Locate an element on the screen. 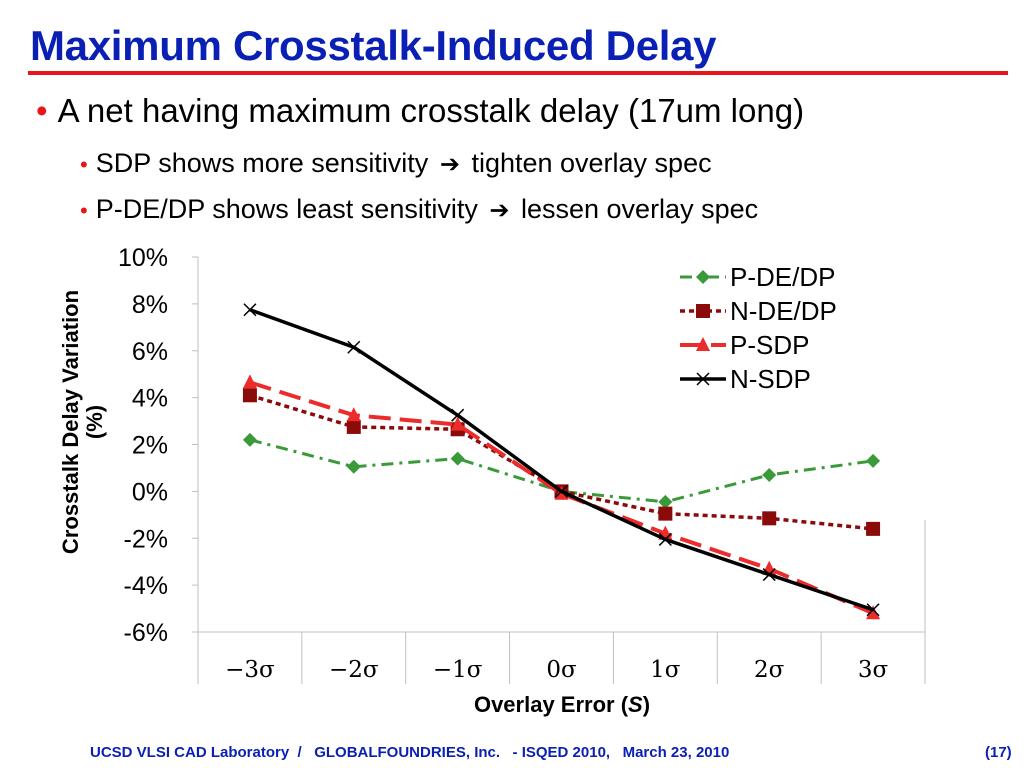  title-underline is located at coordinates (518, 73).